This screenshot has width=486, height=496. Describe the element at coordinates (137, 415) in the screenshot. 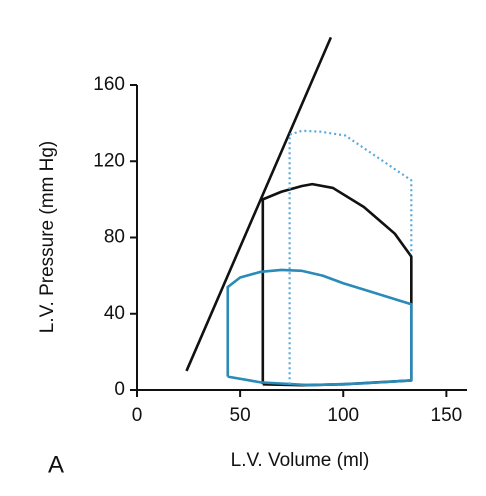

I see `x-tick-label: 0` at that location.